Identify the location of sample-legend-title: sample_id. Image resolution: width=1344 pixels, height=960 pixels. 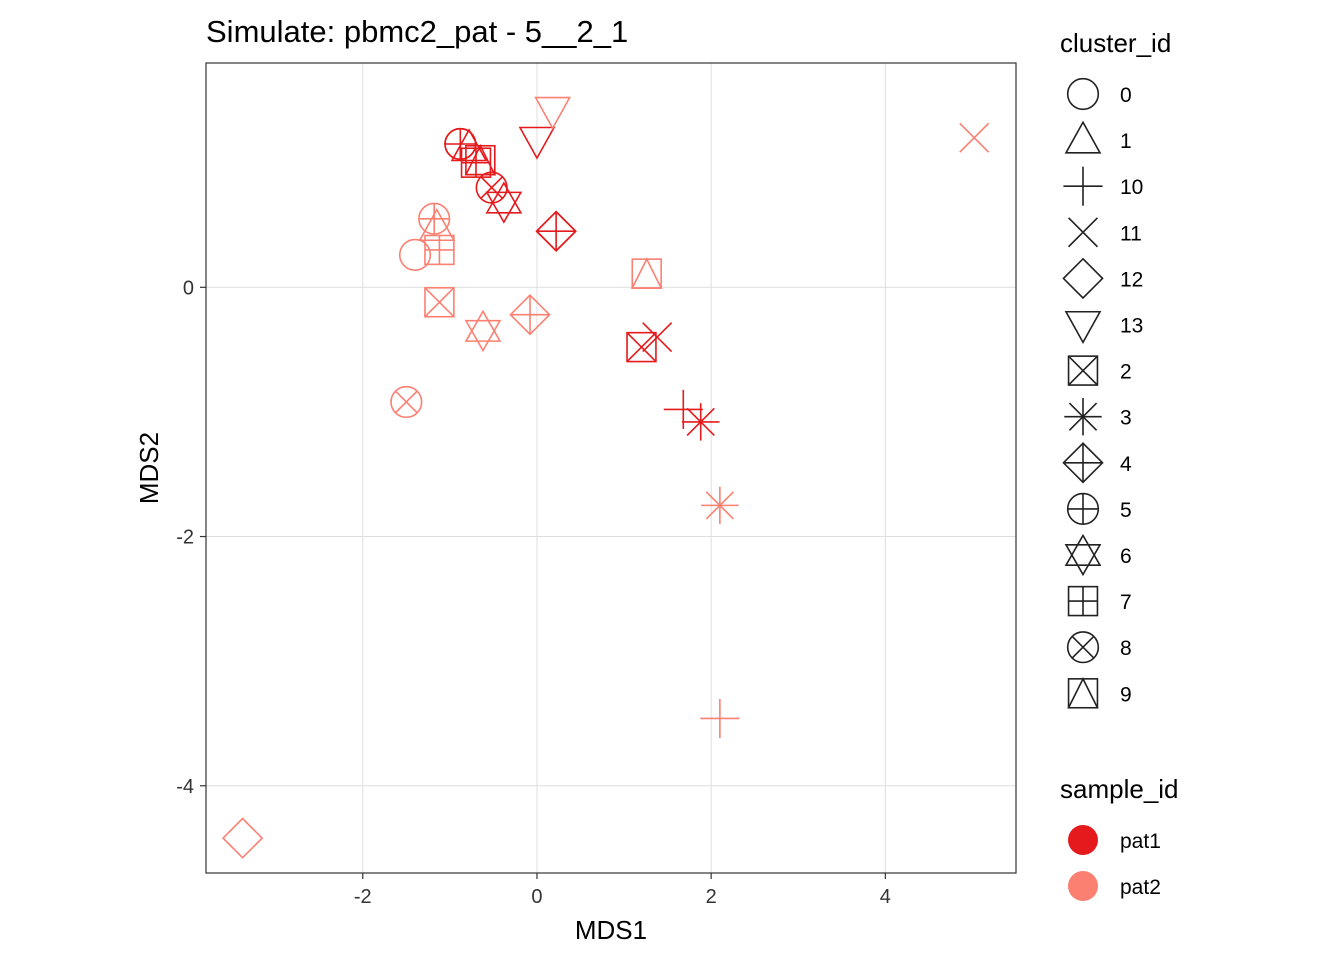
(1119, 789).